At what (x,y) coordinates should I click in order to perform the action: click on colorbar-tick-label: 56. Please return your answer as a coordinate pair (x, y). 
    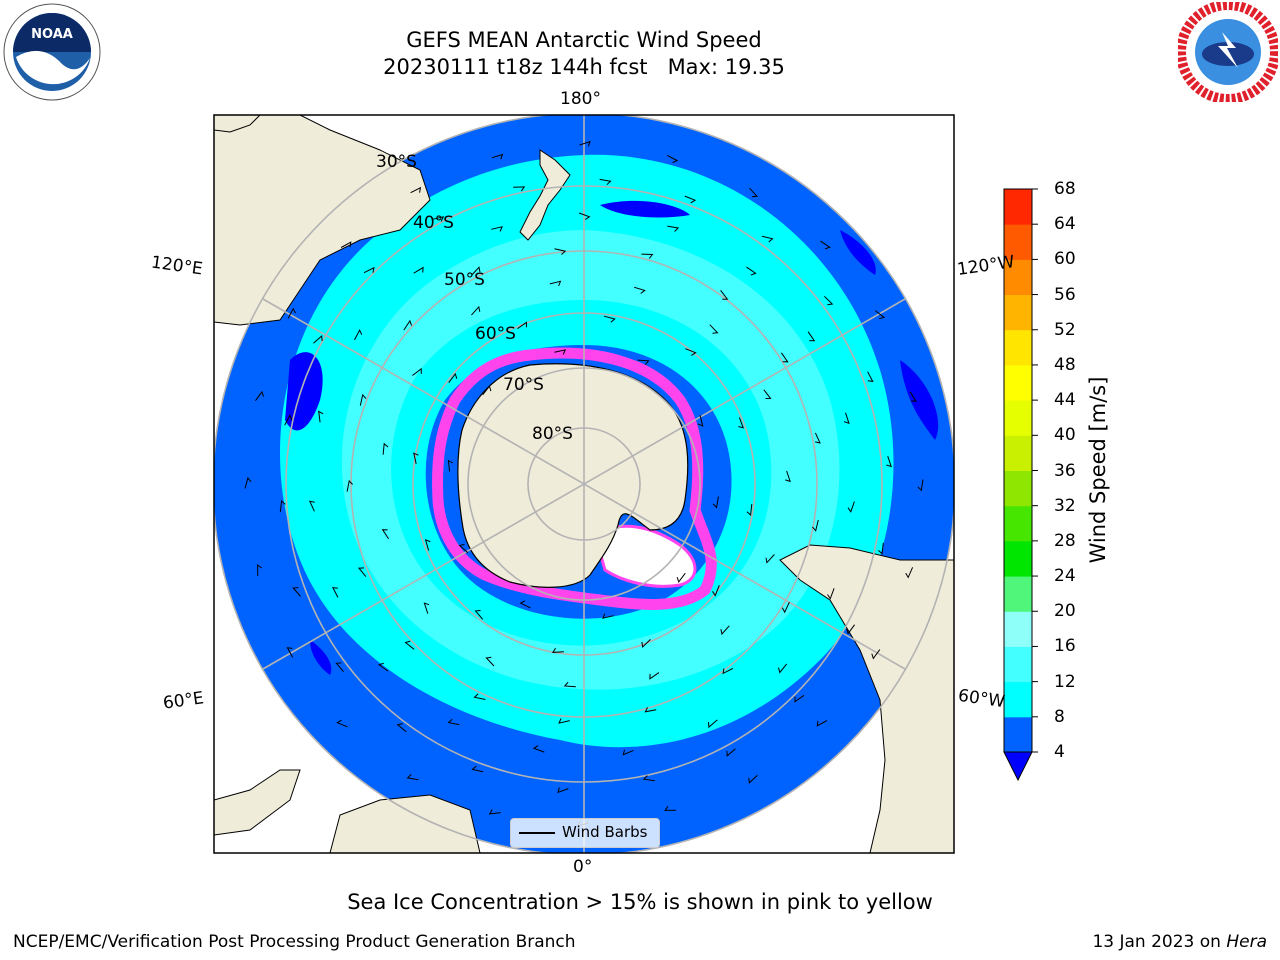
    Looking at the image, I should click on (1065, 294).